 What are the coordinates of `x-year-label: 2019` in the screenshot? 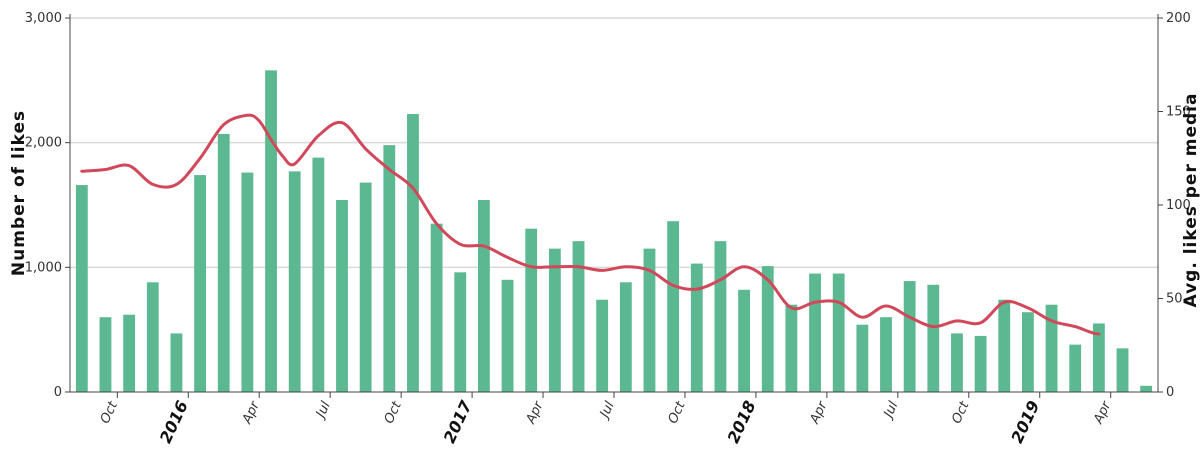 It's located at (1025, 422).